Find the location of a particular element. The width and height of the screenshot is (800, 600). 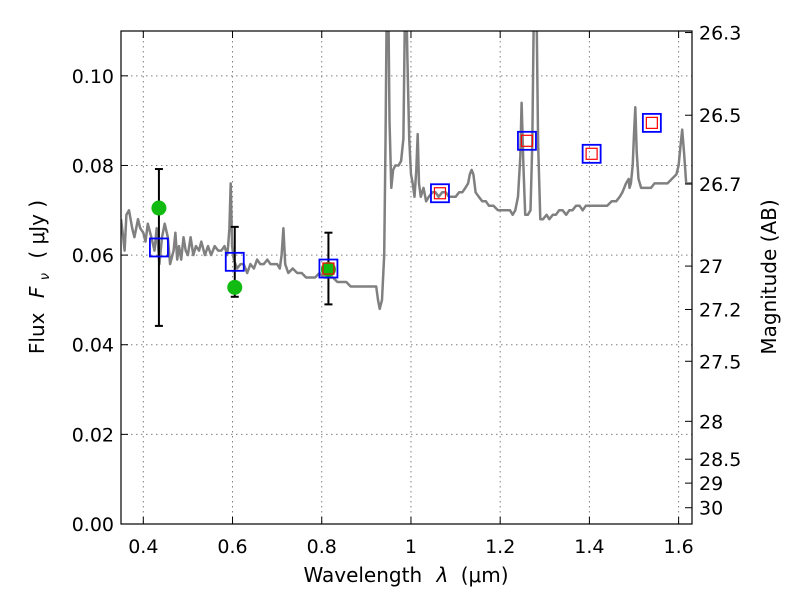

circle-markers is located at coordinates (243, 247).